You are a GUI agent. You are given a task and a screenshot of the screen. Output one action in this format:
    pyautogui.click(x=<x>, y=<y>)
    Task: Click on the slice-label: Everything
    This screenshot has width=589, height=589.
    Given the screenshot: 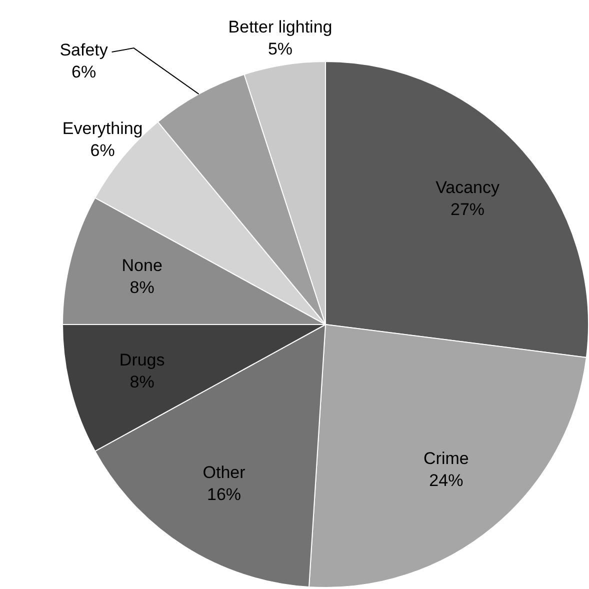 What is the action you would take?
    pyautogui.click(x=102, y=128)
    